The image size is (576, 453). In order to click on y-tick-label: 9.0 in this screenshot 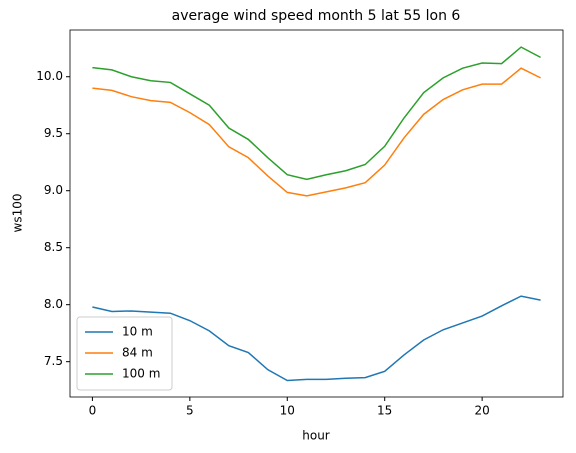, I will do `click(53, 190)`.